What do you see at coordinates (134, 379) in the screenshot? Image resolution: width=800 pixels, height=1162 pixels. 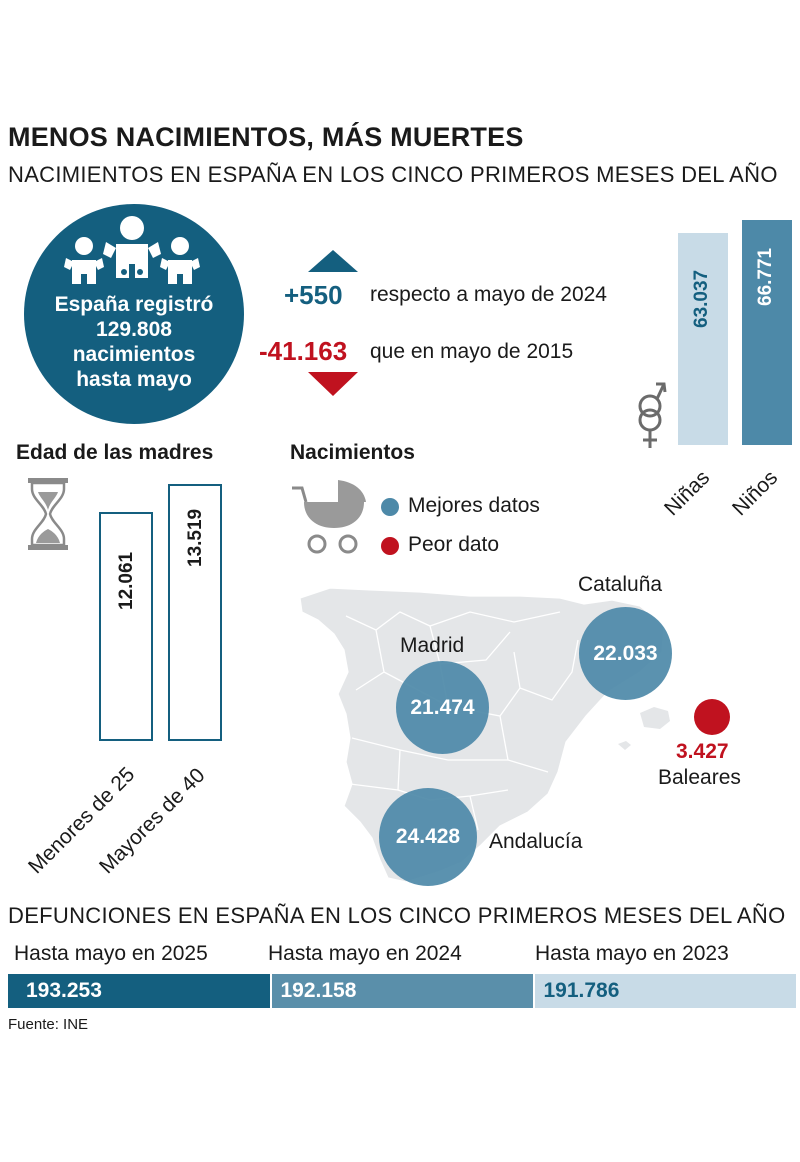 I see `hero-line-4: hasta mayo` at bounding box center [134, 379].